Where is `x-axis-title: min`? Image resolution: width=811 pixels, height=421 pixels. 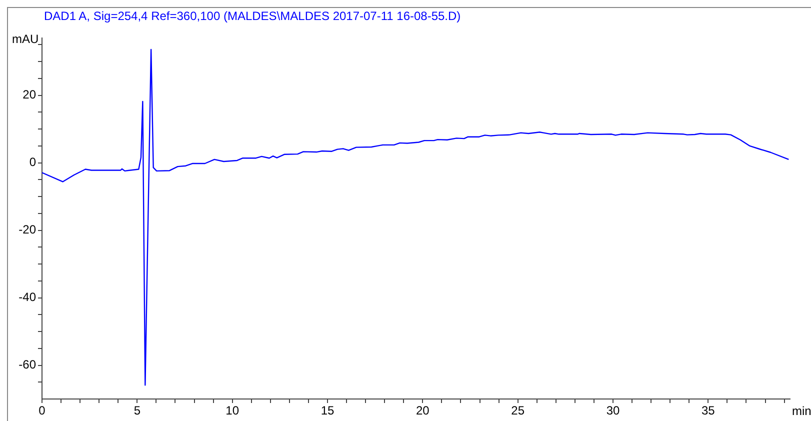
x-axis-title: min is located at coordinates (801, 411).